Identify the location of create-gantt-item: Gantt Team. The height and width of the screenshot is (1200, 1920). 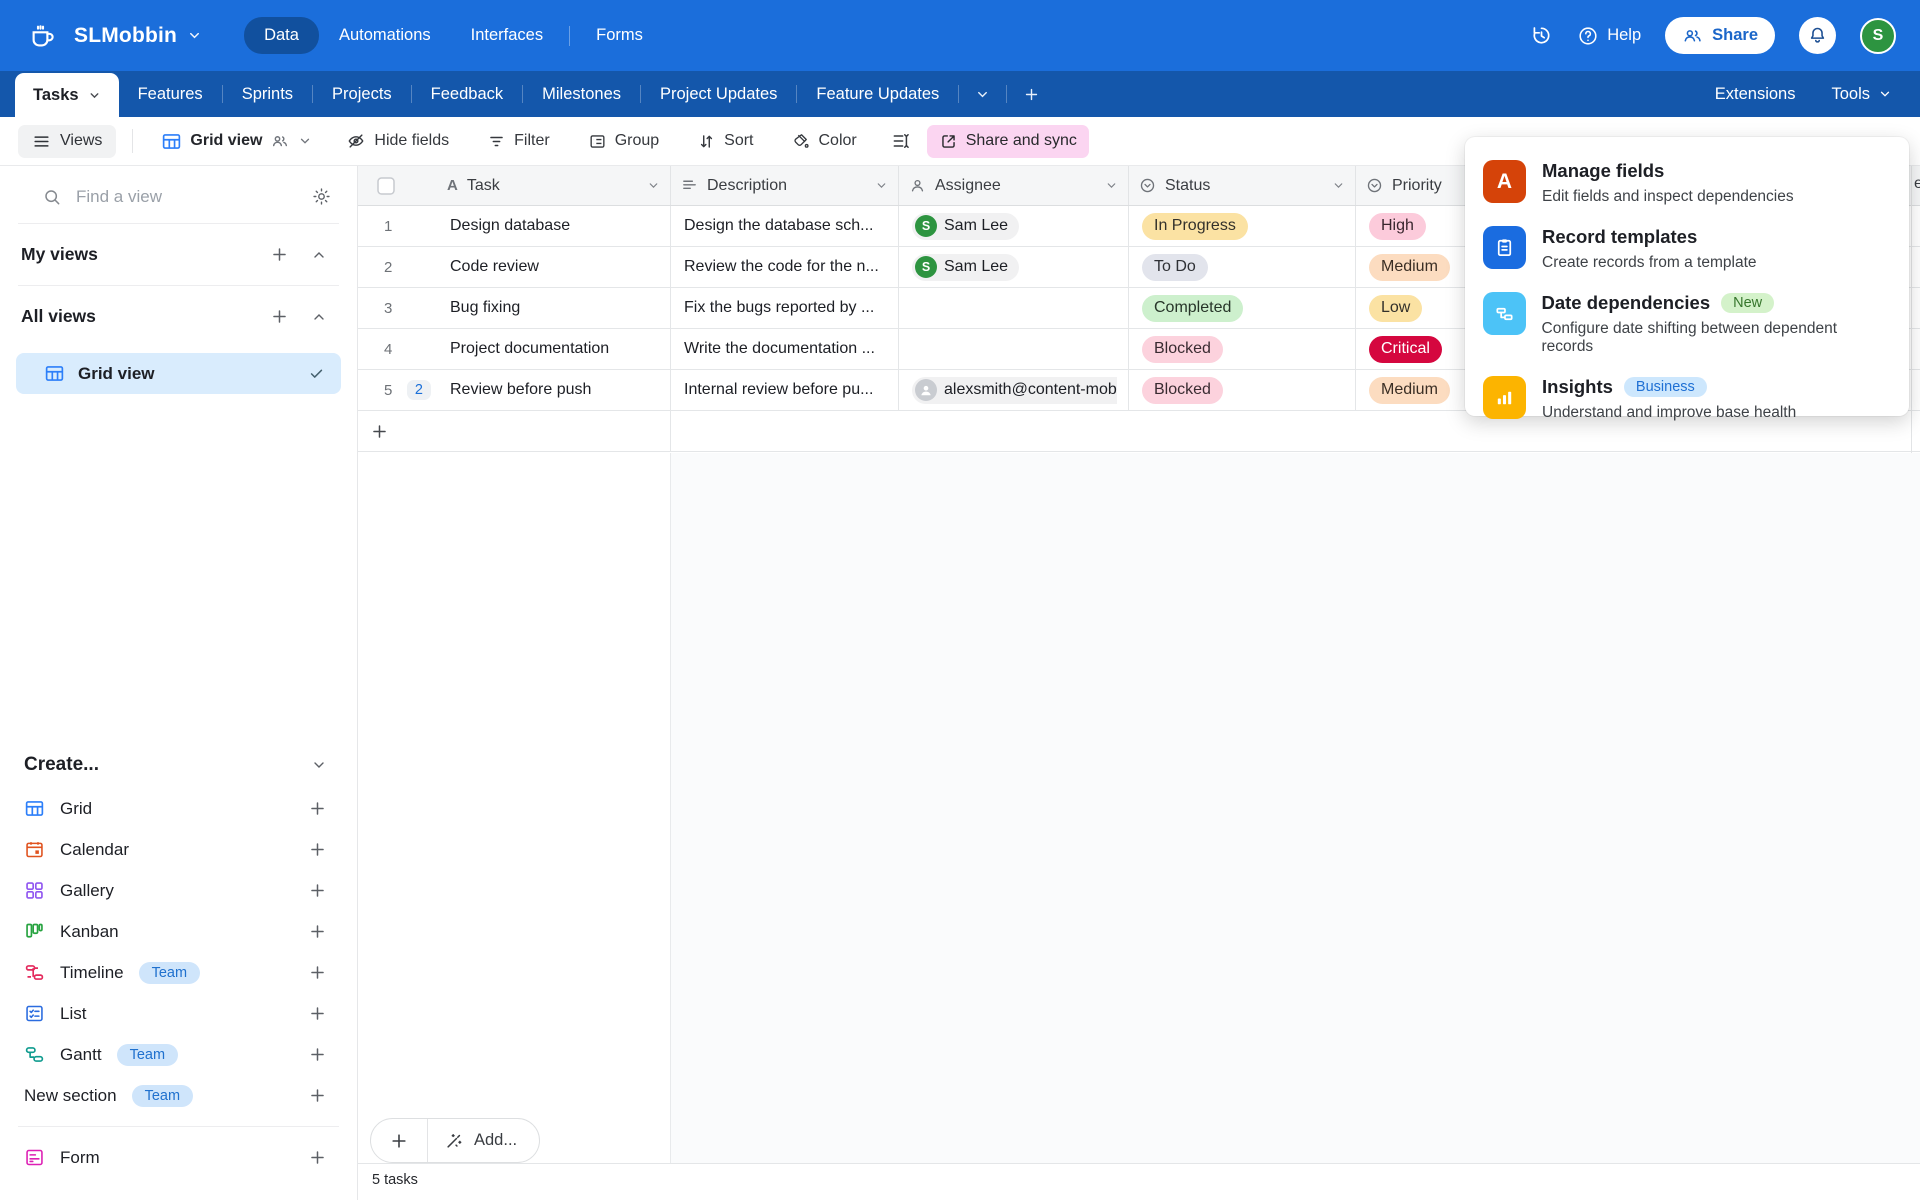
(178, 1054).